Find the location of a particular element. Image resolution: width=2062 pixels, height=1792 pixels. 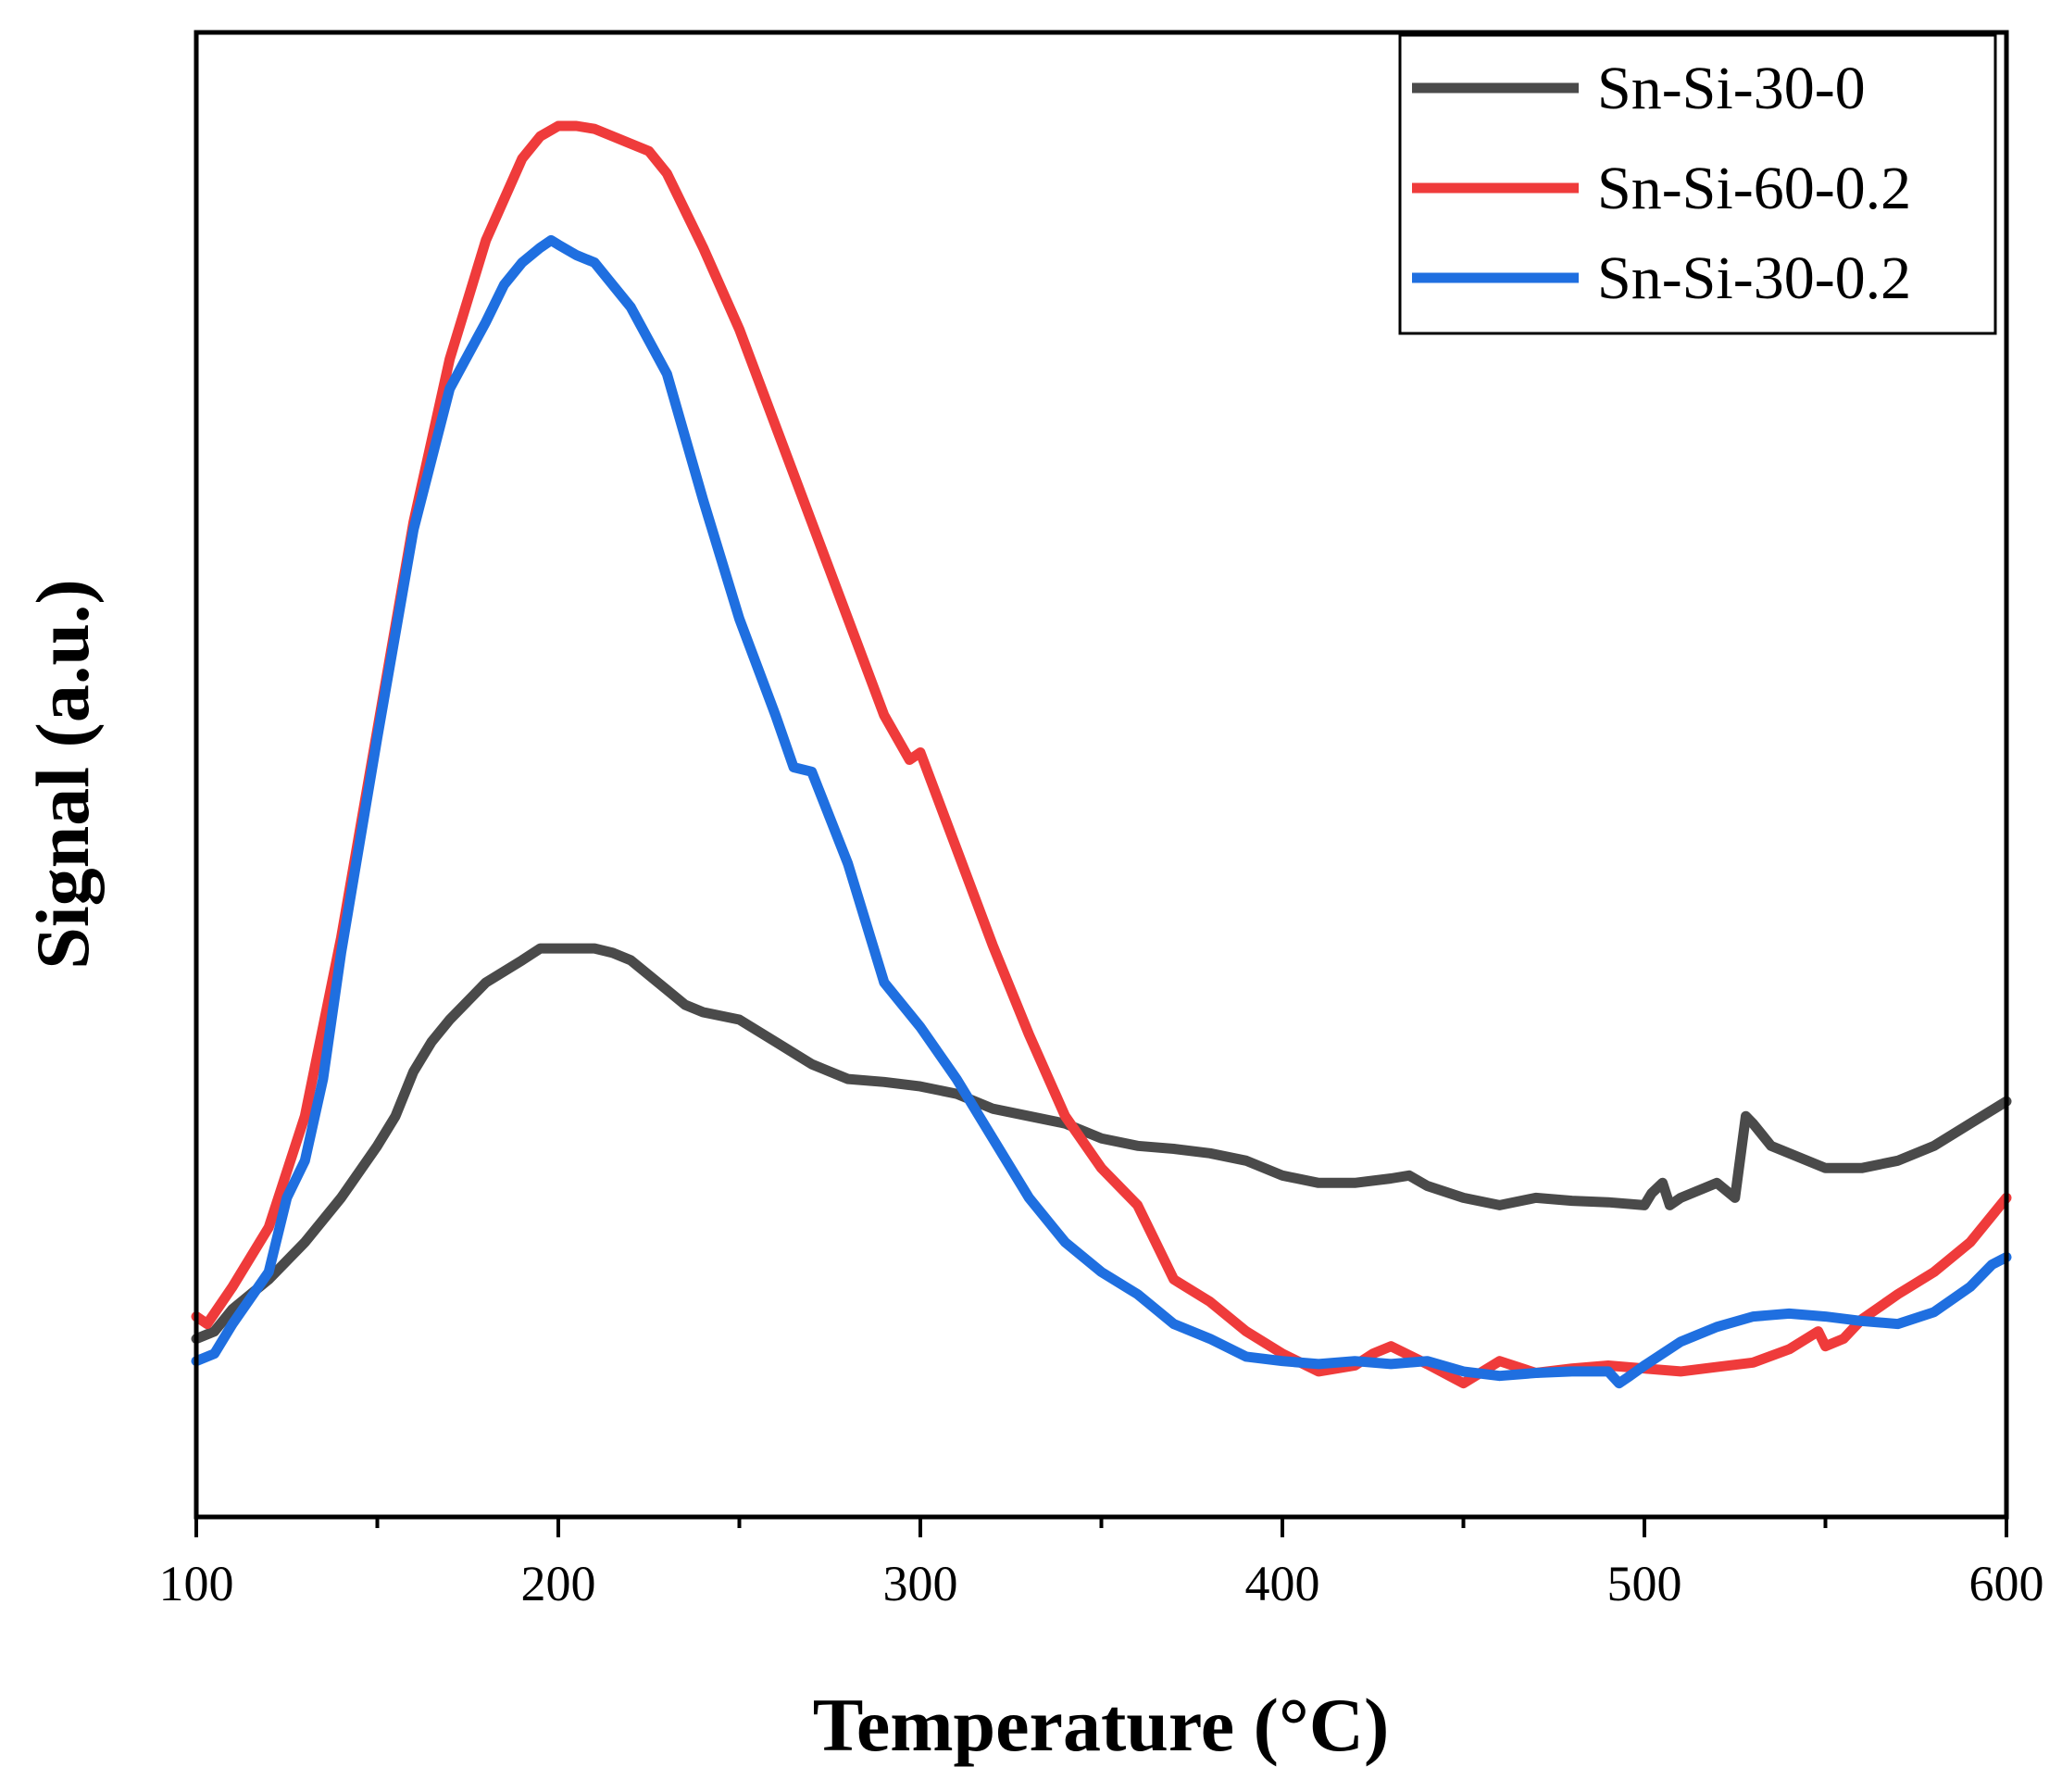

legend: Sn-Si-30-0 Sn-Si-60-0.2 Sn-Si-30-0.2 is located at coordinates (1697, 184).